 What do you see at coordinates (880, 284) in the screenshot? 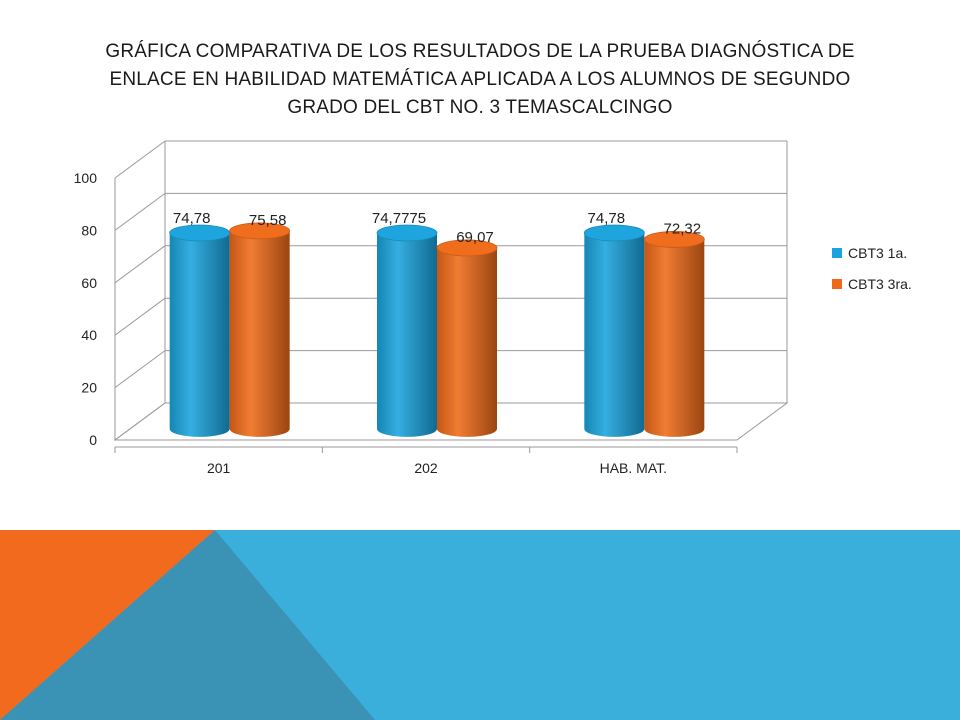
I see `legend-label-cbt3-3ra: CBT3 3ra.` at bounding box center [880, 284].